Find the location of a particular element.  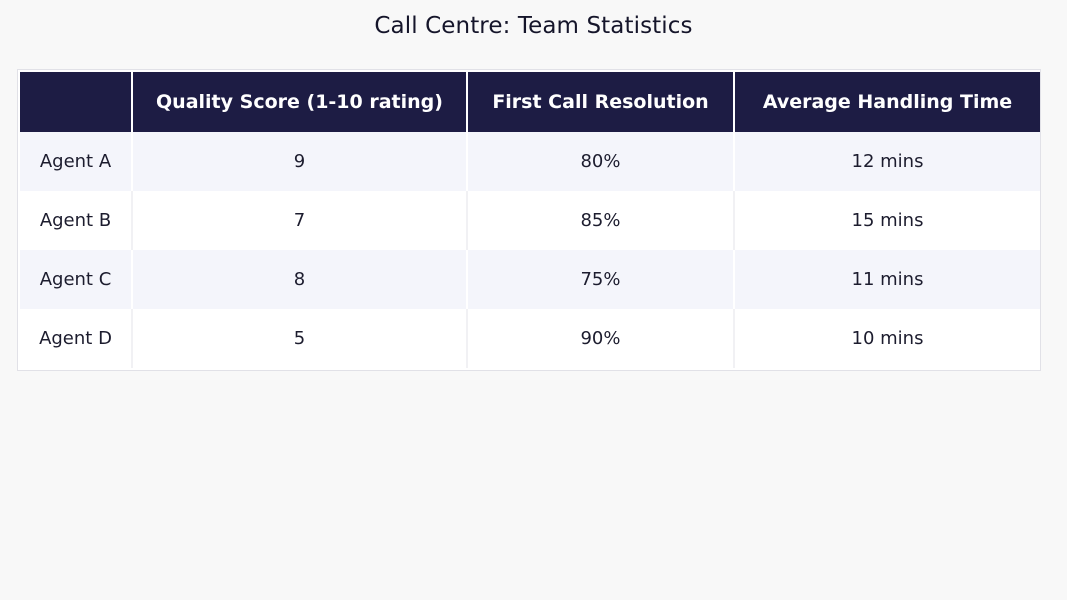

table-row: Agent A 9 80% 12 mins is located at coordinates (530, 161).